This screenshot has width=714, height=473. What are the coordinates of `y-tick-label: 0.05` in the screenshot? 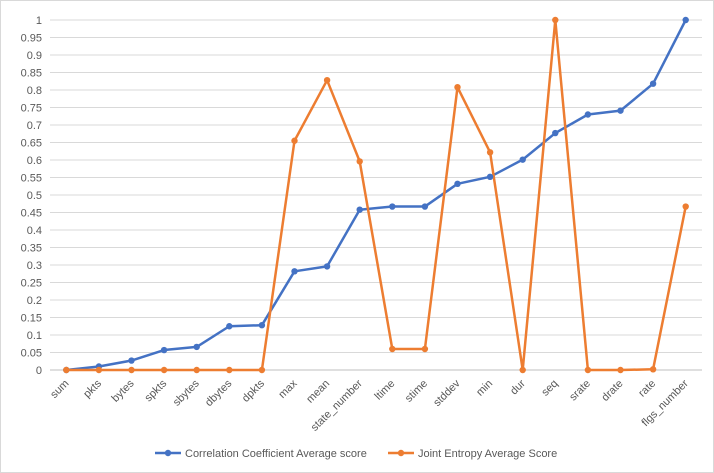 It's located at (31, 354).